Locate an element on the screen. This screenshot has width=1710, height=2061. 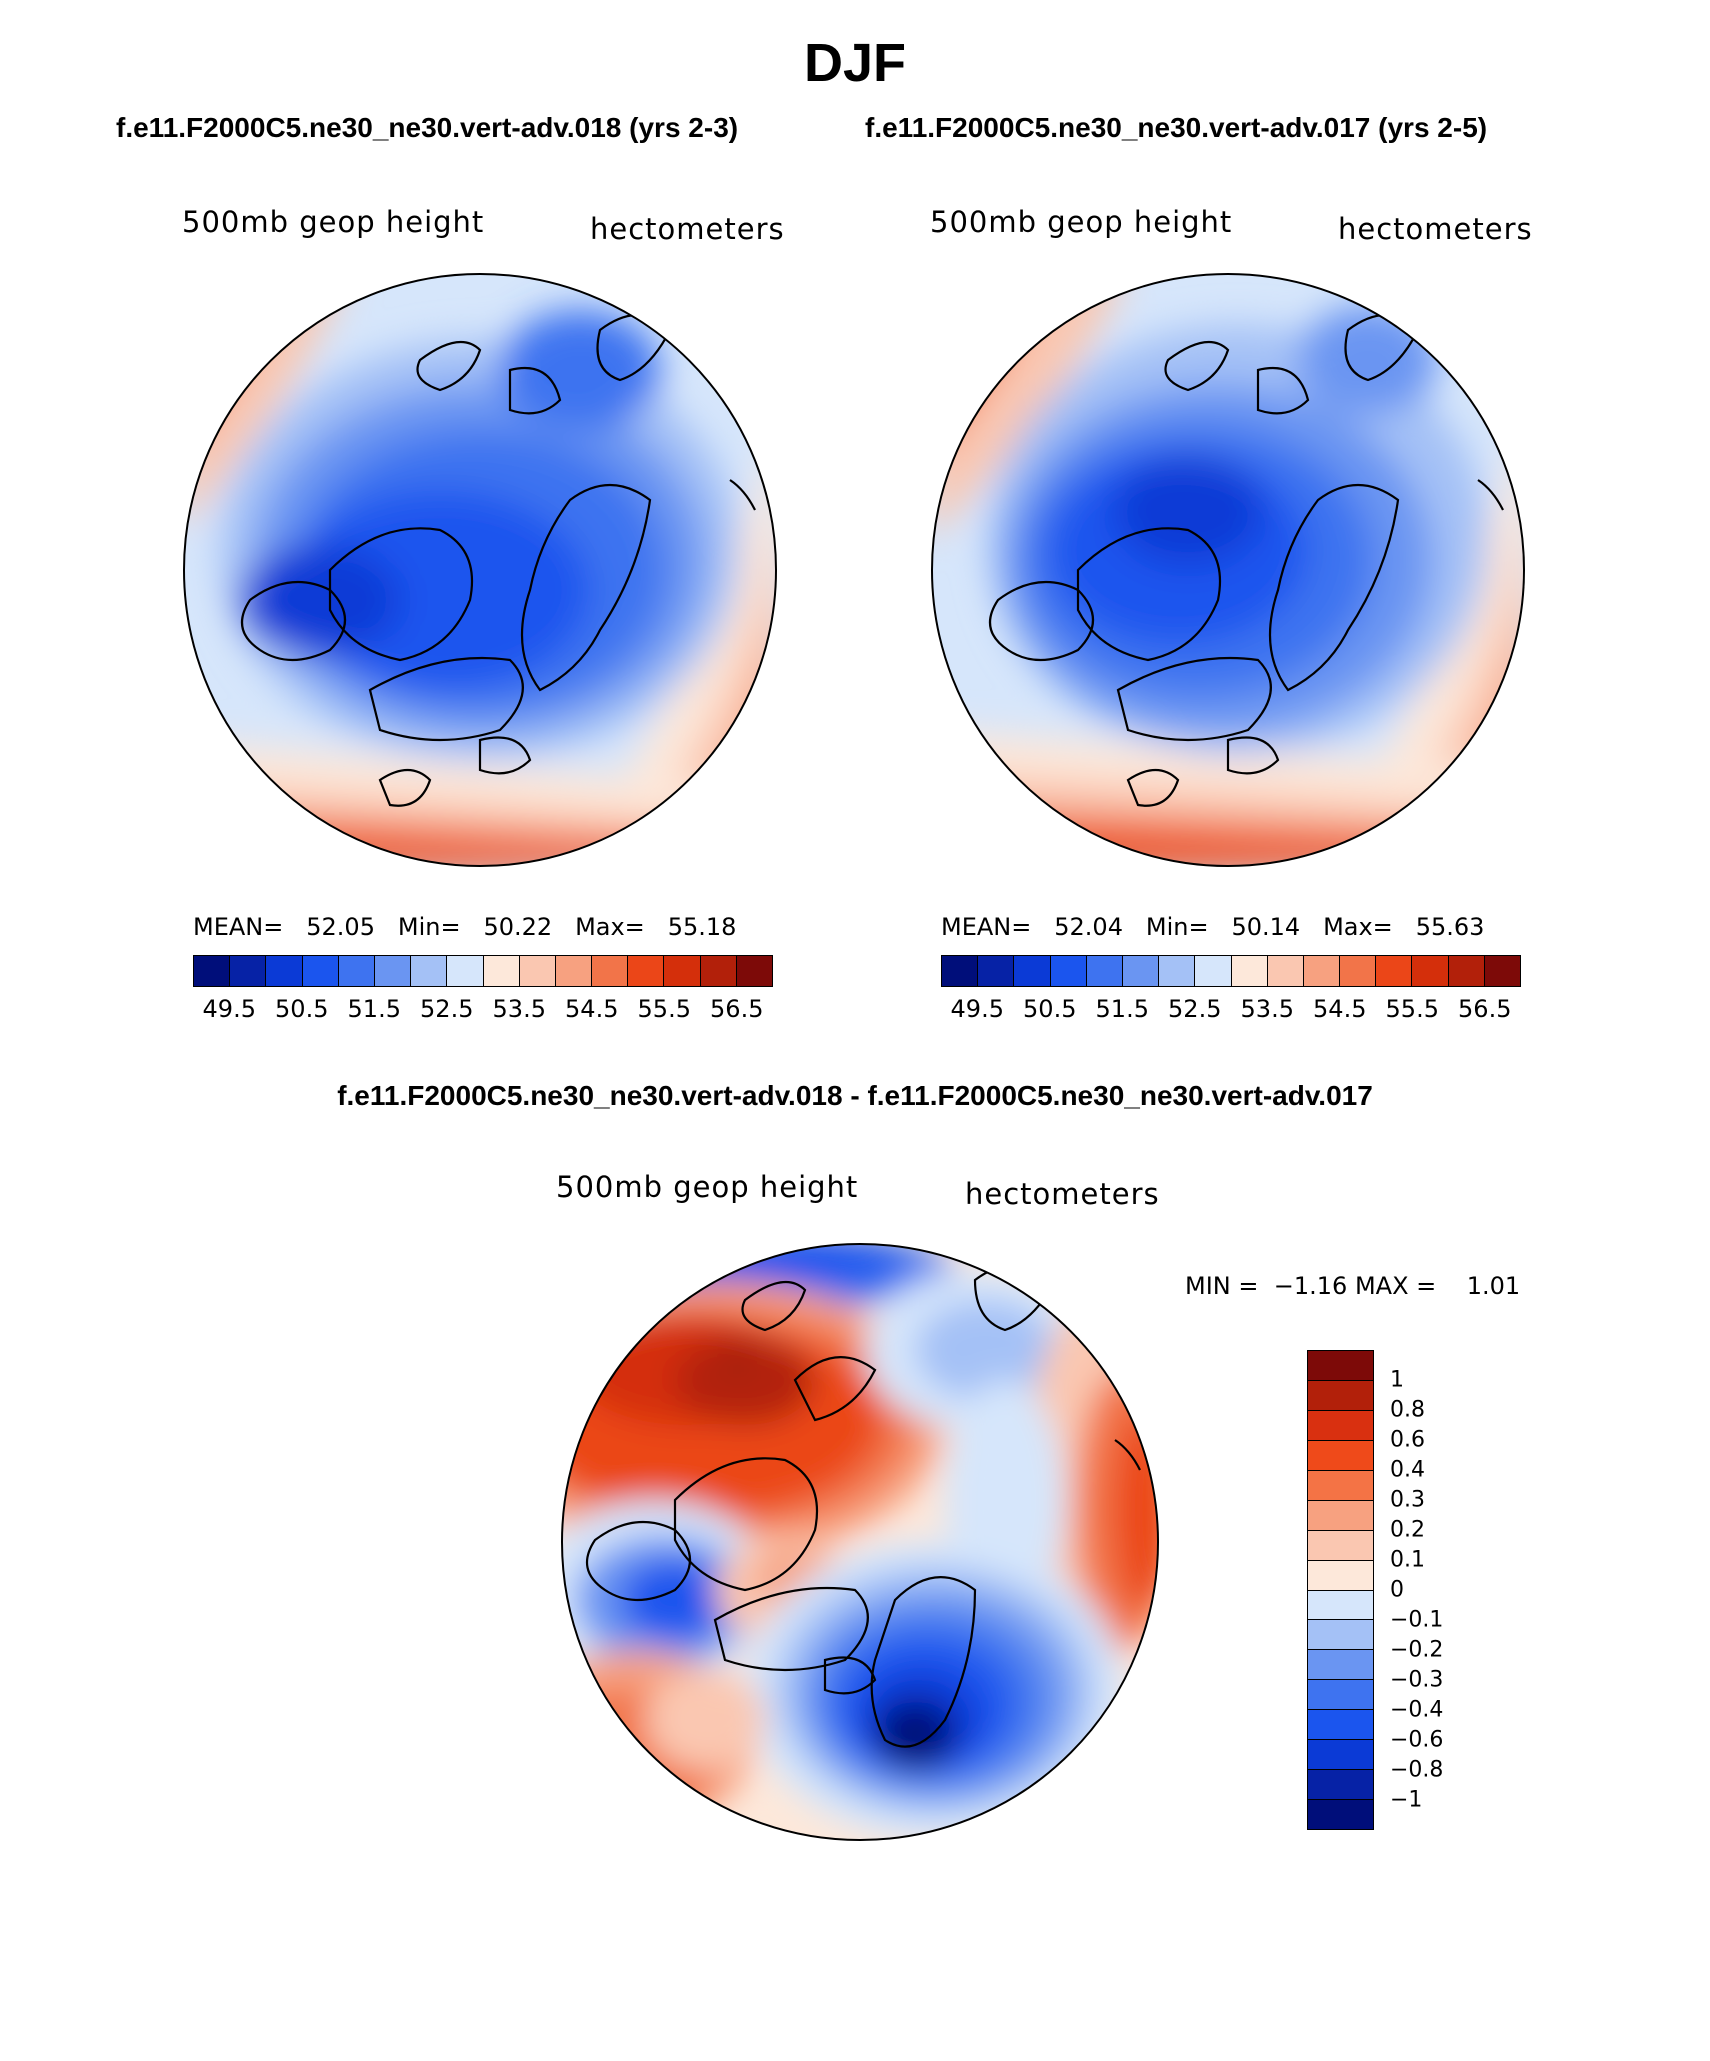
panel-1-polar-map is located at coordinates (480, 570).